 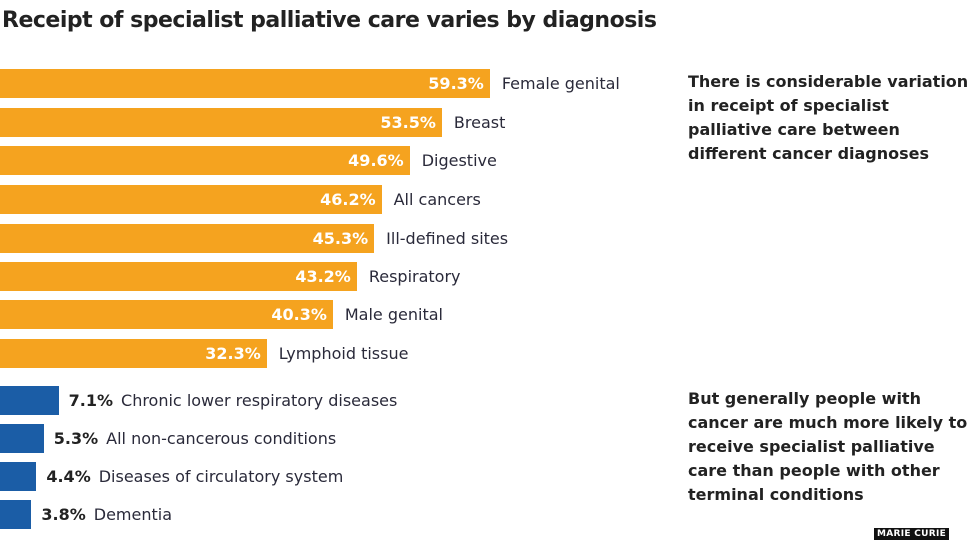 I want to click on bar: 45.3%, so click(x=187, y=238).